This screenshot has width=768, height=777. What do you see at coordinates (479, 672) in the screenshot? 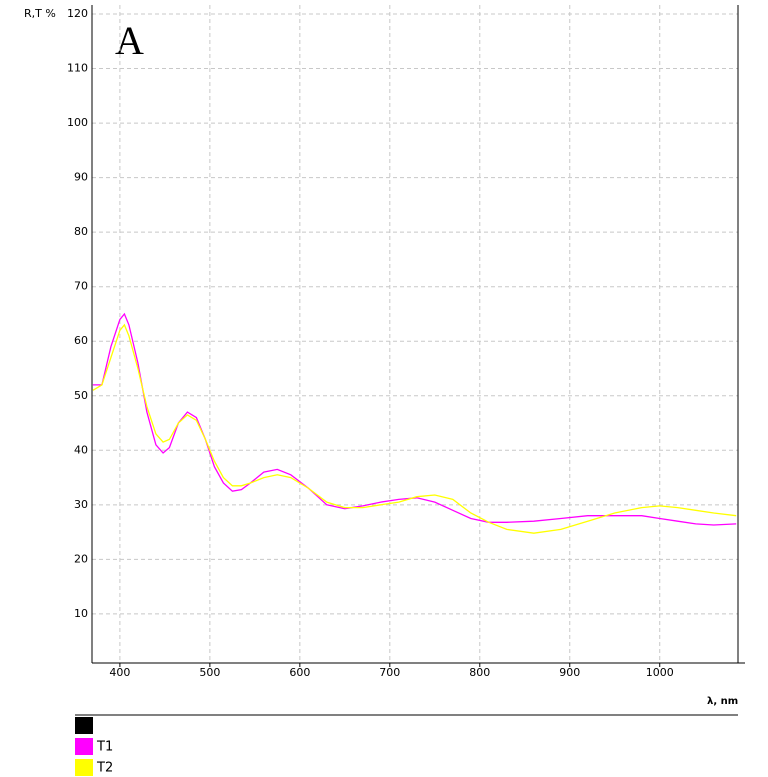
I see `x-tick-label: 800` at bounding box center [479, 672].